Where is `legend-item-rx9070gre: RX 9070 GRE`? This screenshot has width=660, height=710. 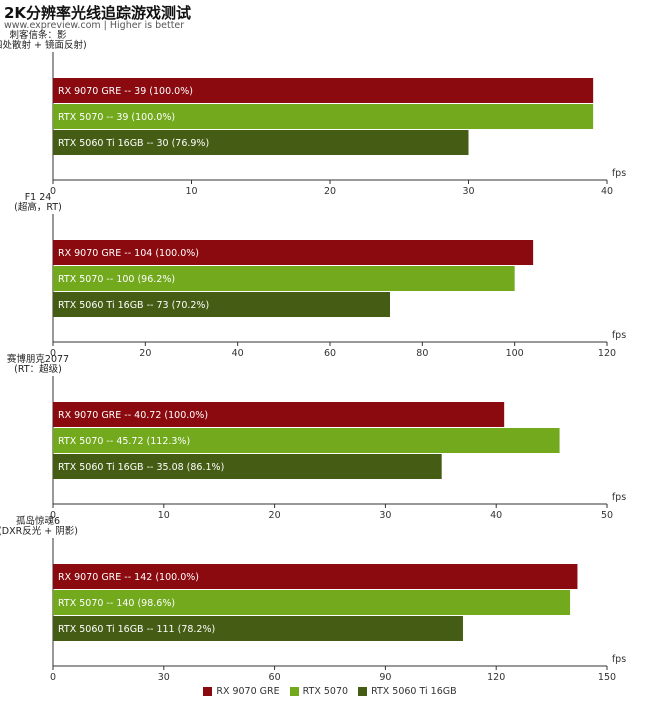 legend-item-rx9070gre: RX 9070 GRE is located at coordinates (241, 691).